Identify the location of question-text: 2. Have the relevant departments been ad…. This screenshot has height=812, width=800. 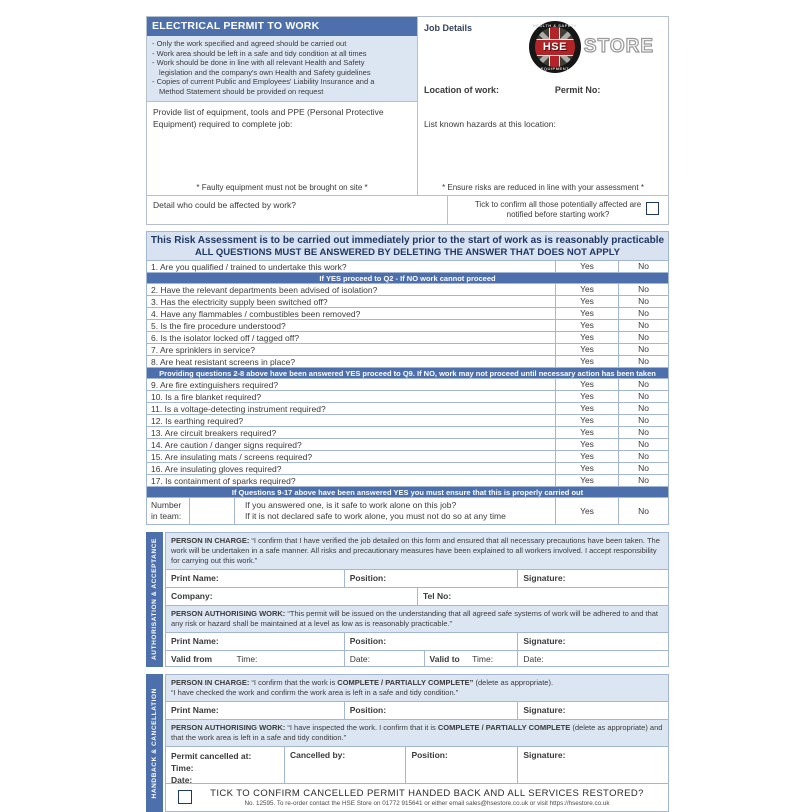
(264, 290).